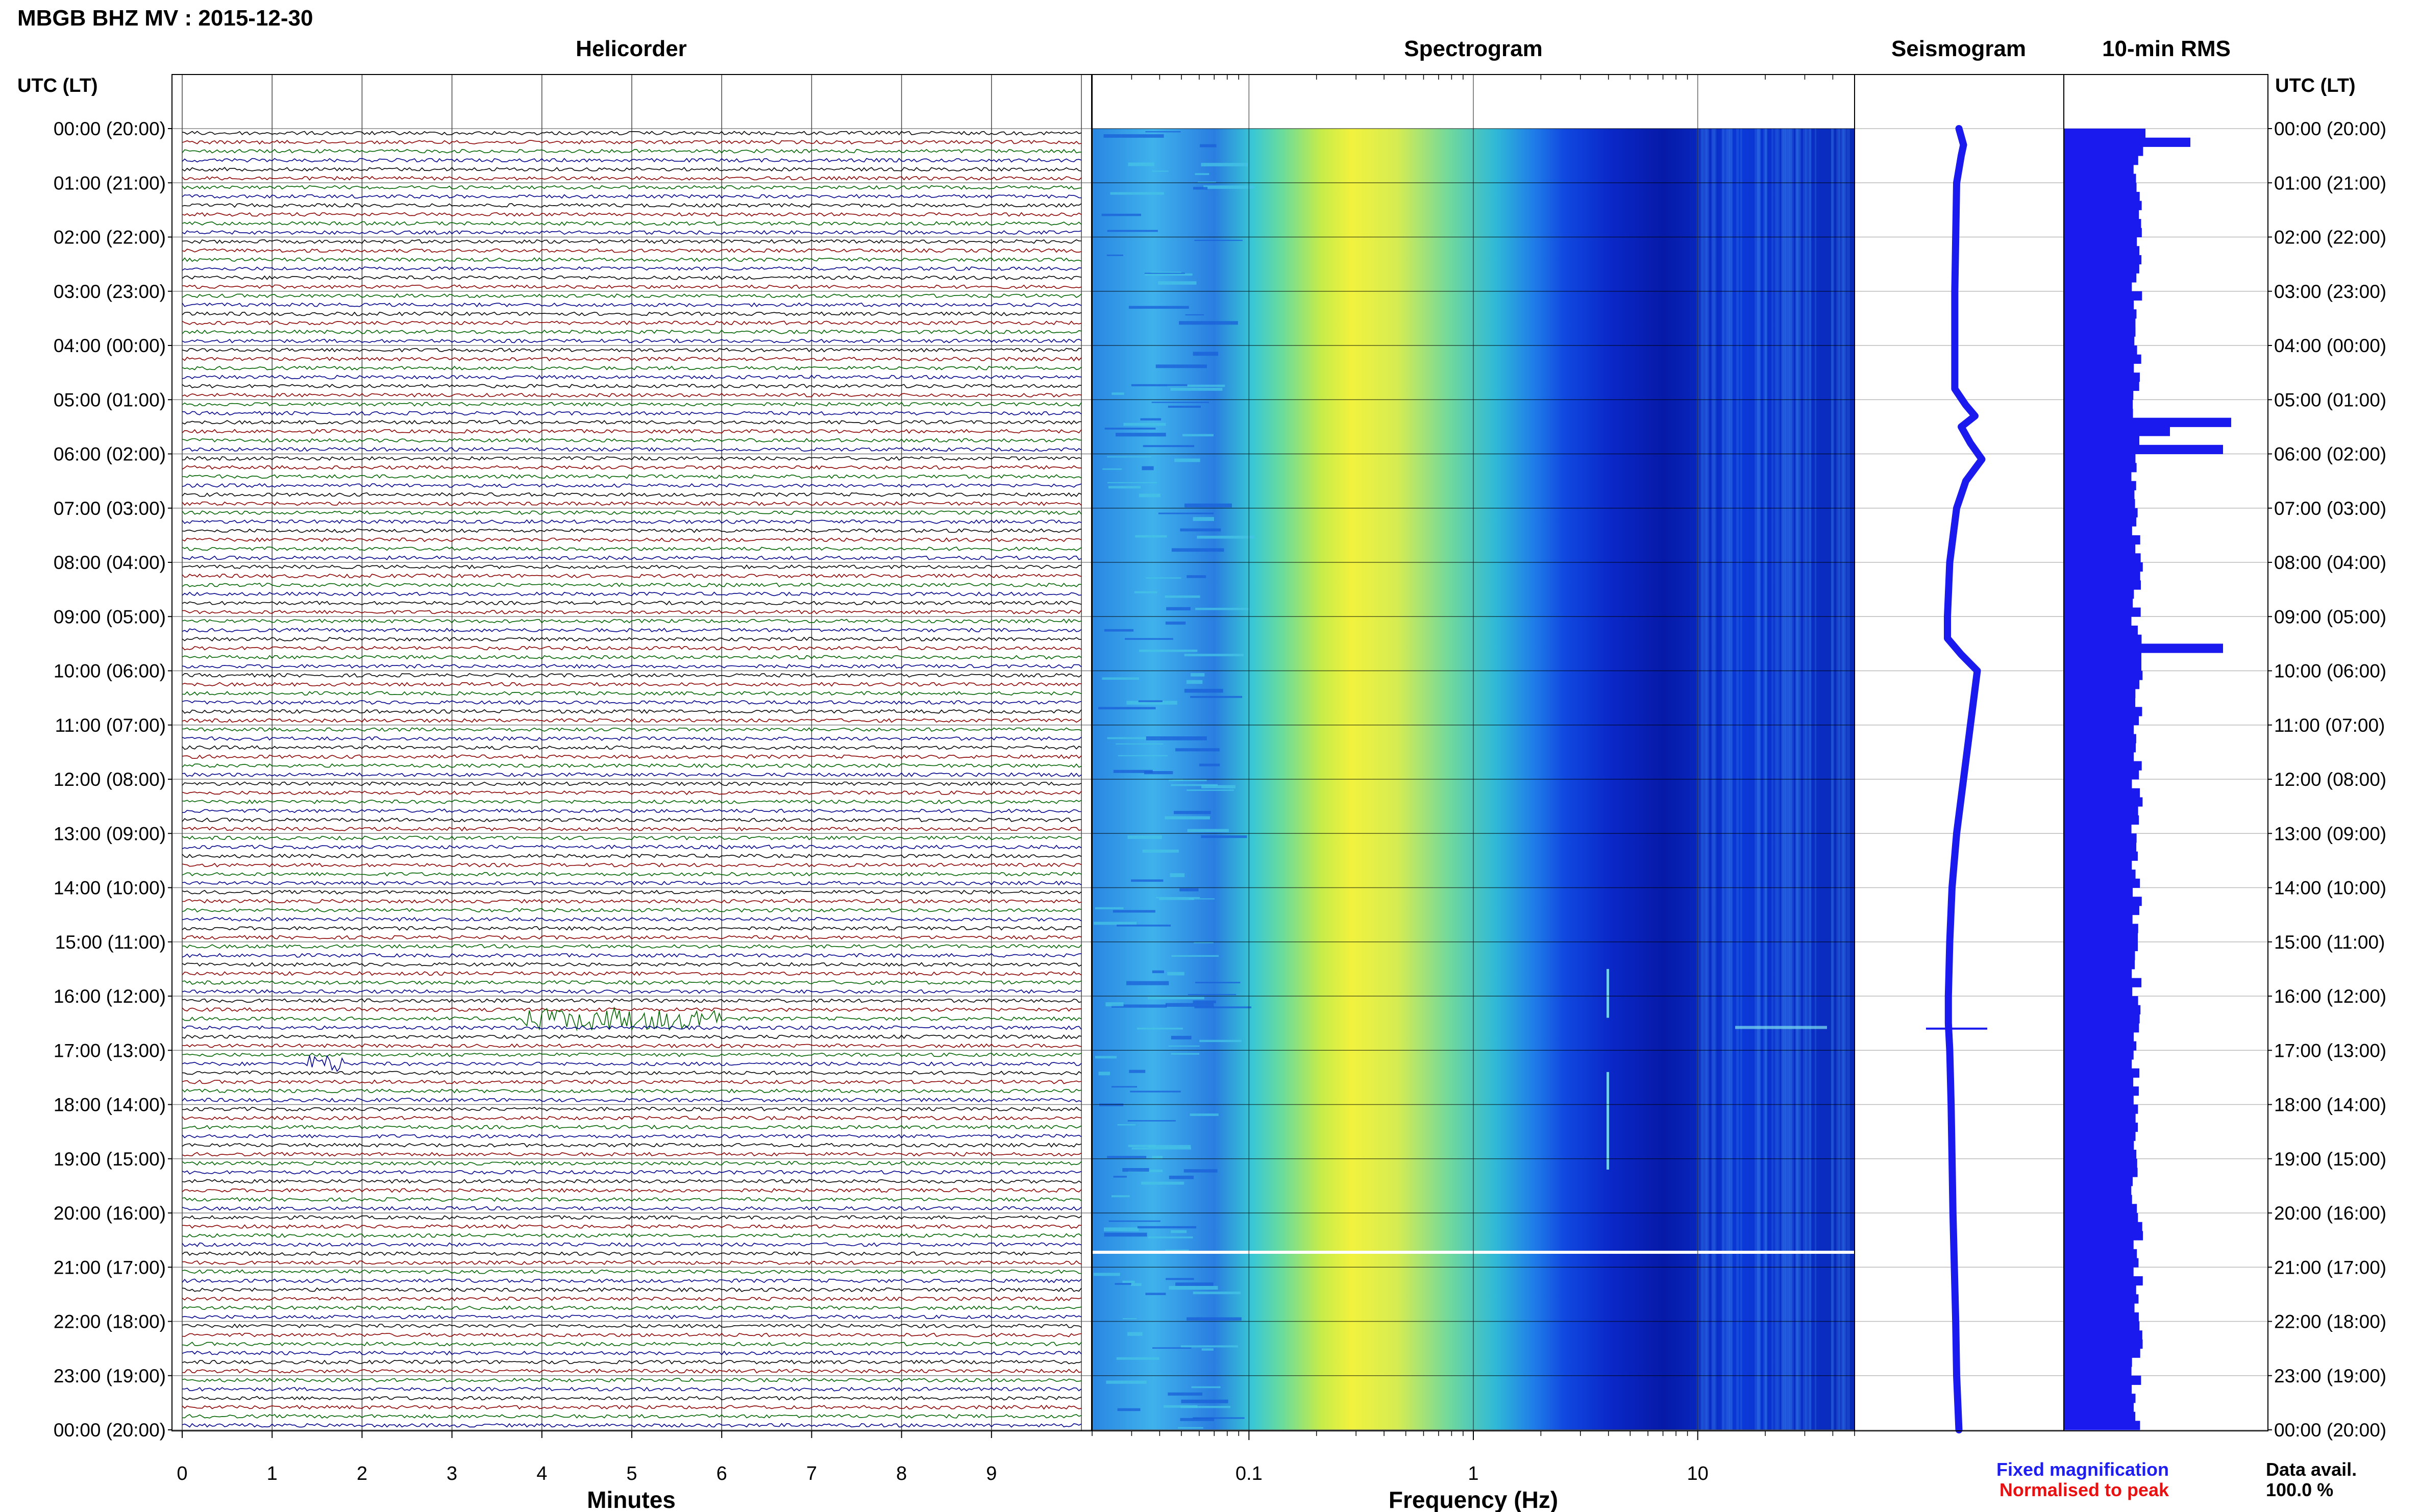  Describe the element at coordinates (631, 1473) in the screenshot. I see `helicorder-xtick-label: 5` at that location.